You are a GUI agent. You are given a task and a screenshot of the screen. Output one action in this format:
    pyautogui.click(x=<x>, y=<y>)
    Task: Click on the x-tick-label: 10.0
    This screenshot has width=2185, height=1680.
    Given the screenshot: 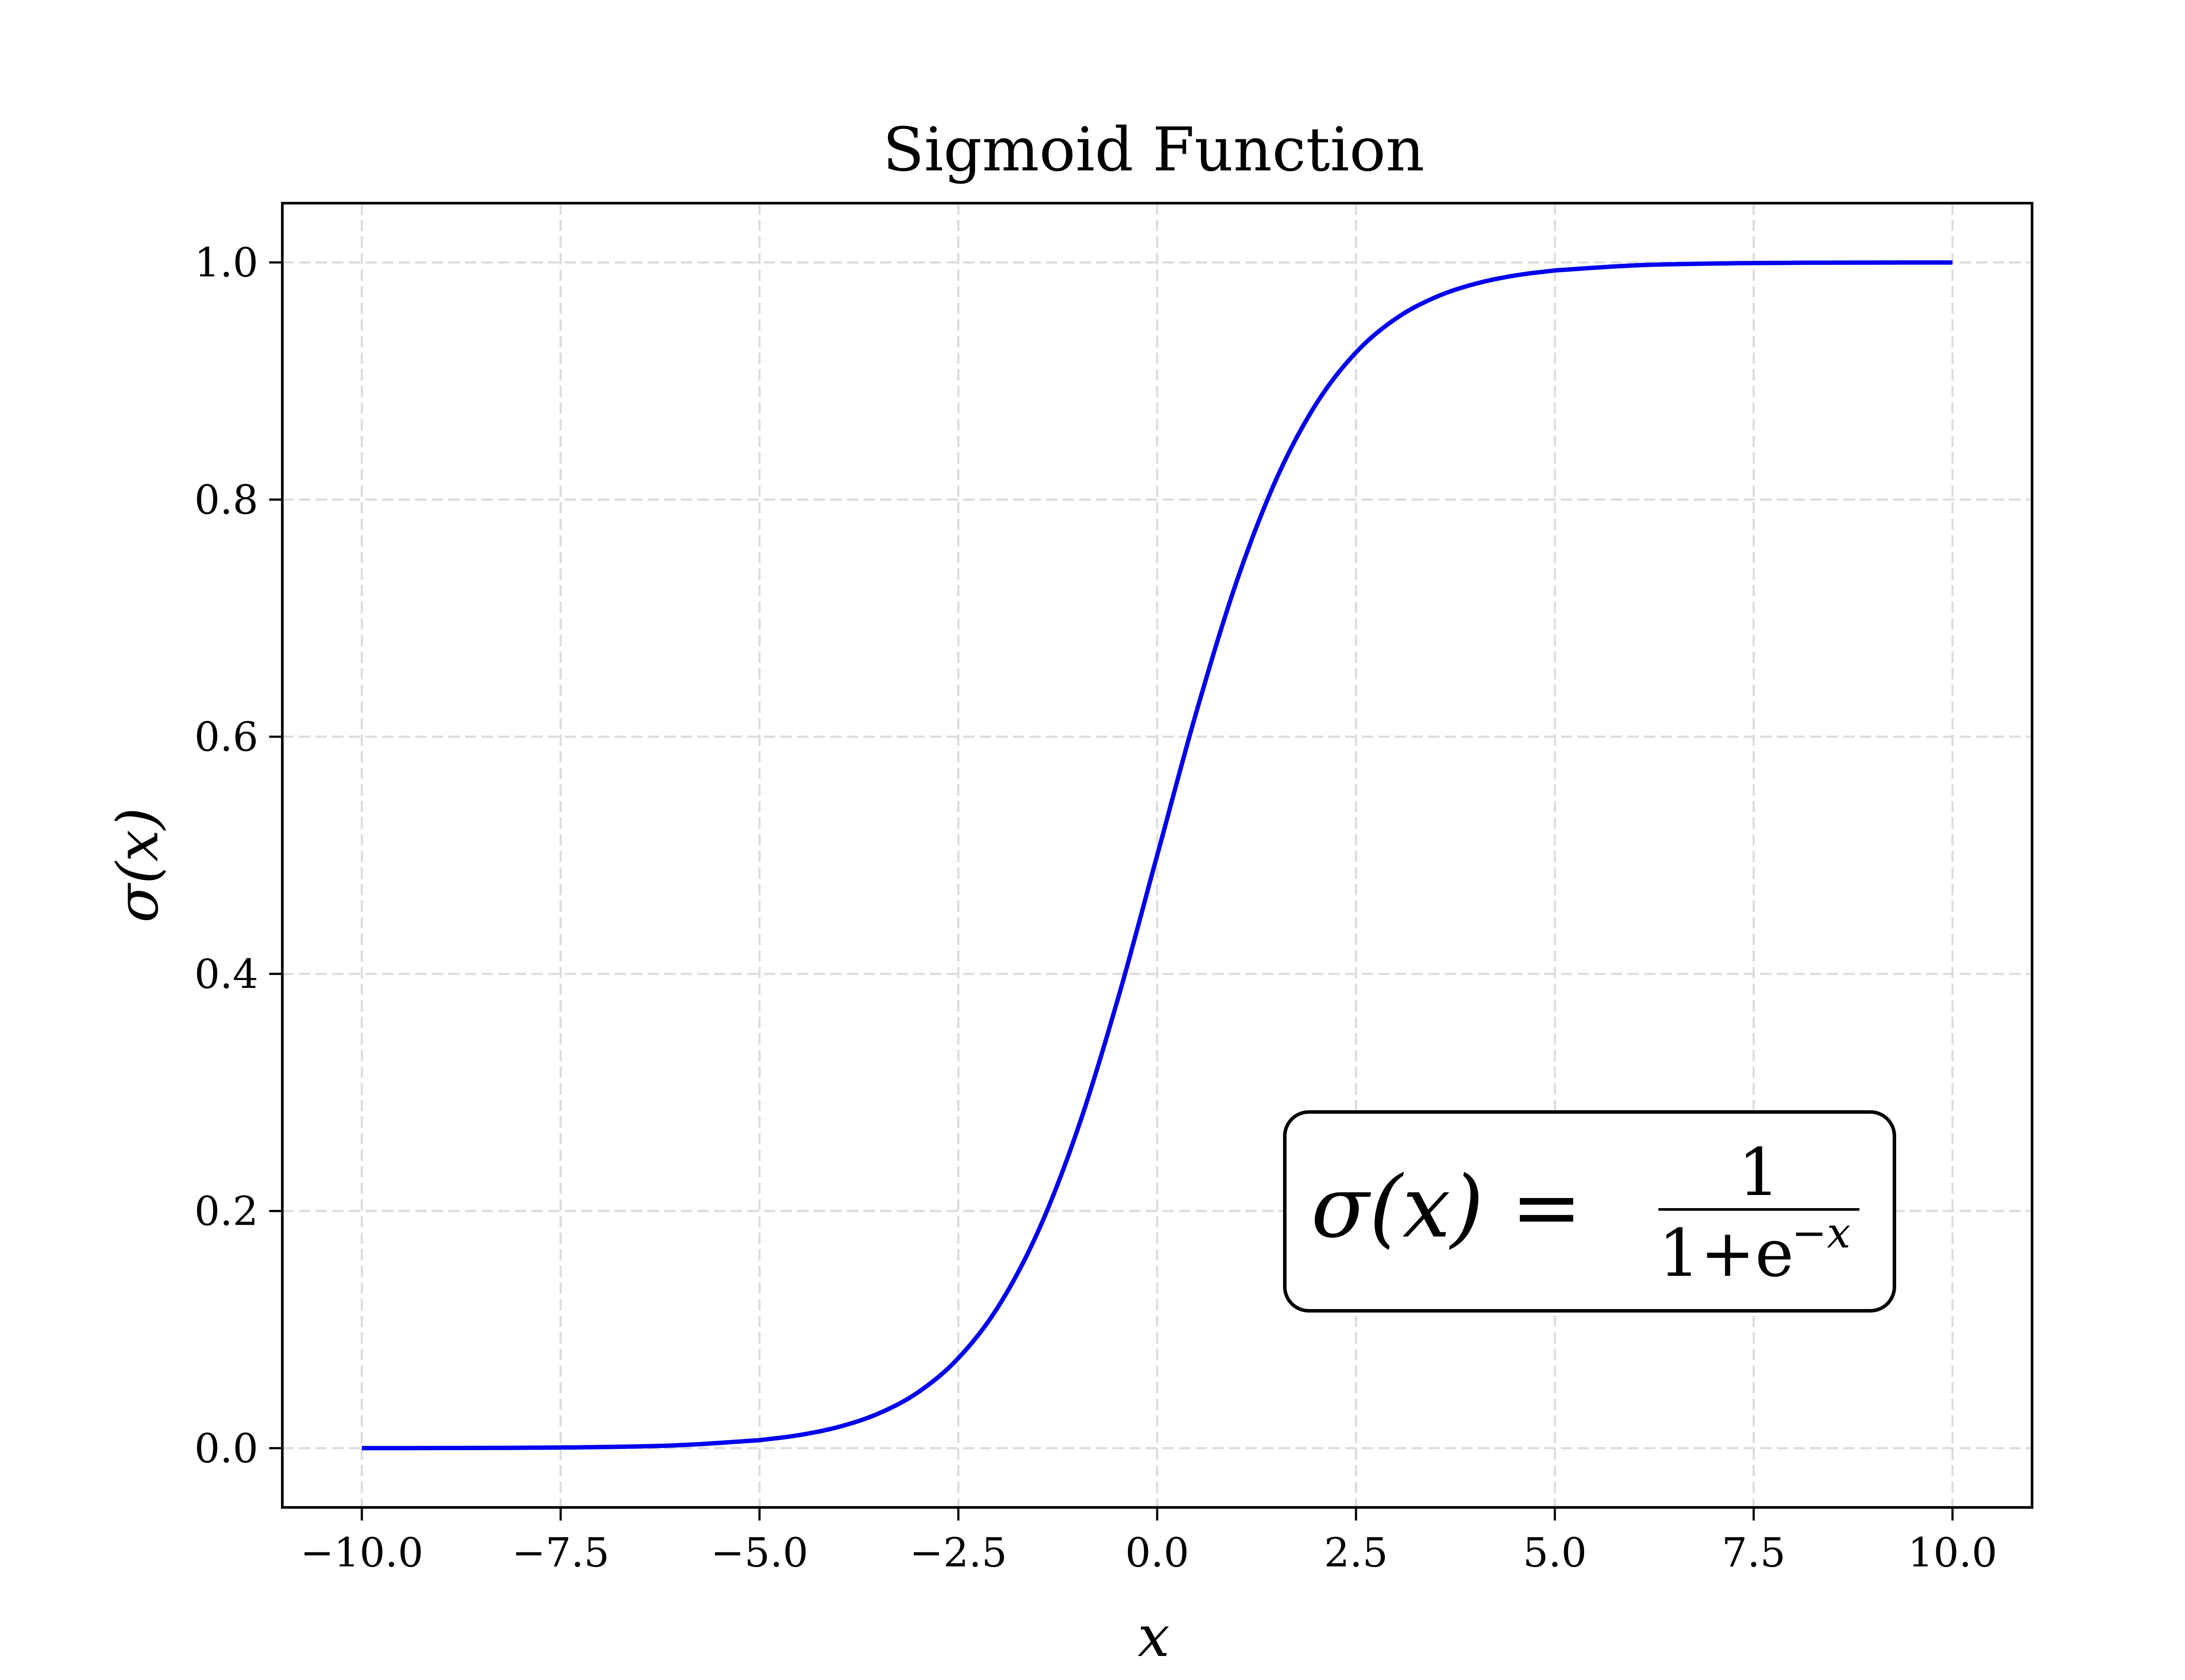 What is the action you would take?
    pyautogui.click(x=1953, y=1552)
    